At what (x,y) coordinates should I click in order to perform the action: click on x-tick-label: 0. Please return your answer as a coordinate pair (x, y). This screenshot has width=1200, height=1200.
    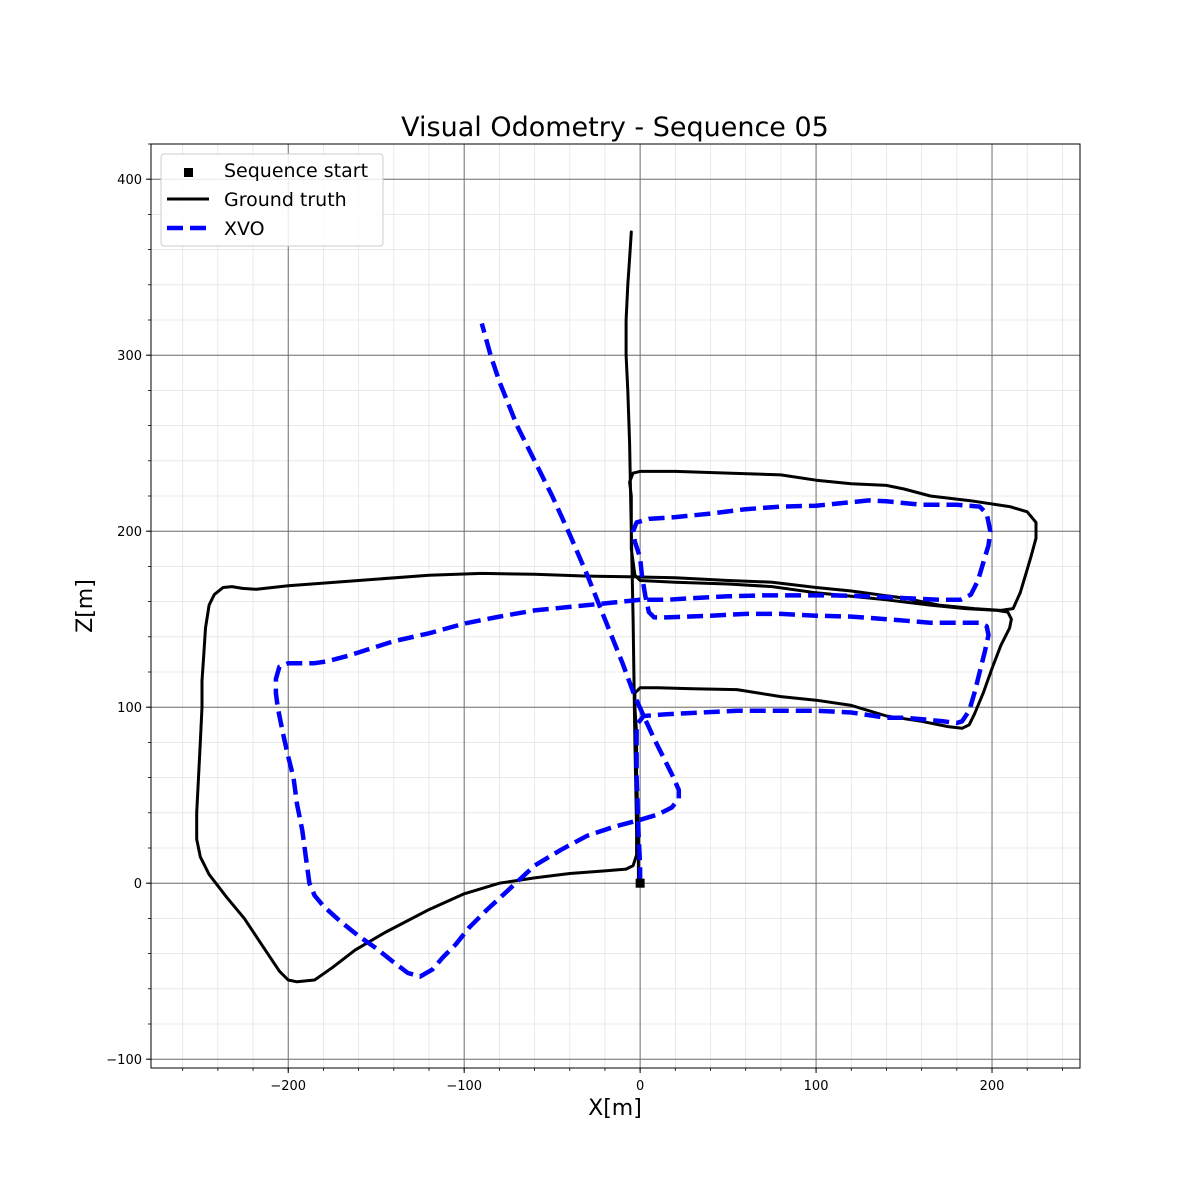
    Looking at the image, I should click on (640, 1086).